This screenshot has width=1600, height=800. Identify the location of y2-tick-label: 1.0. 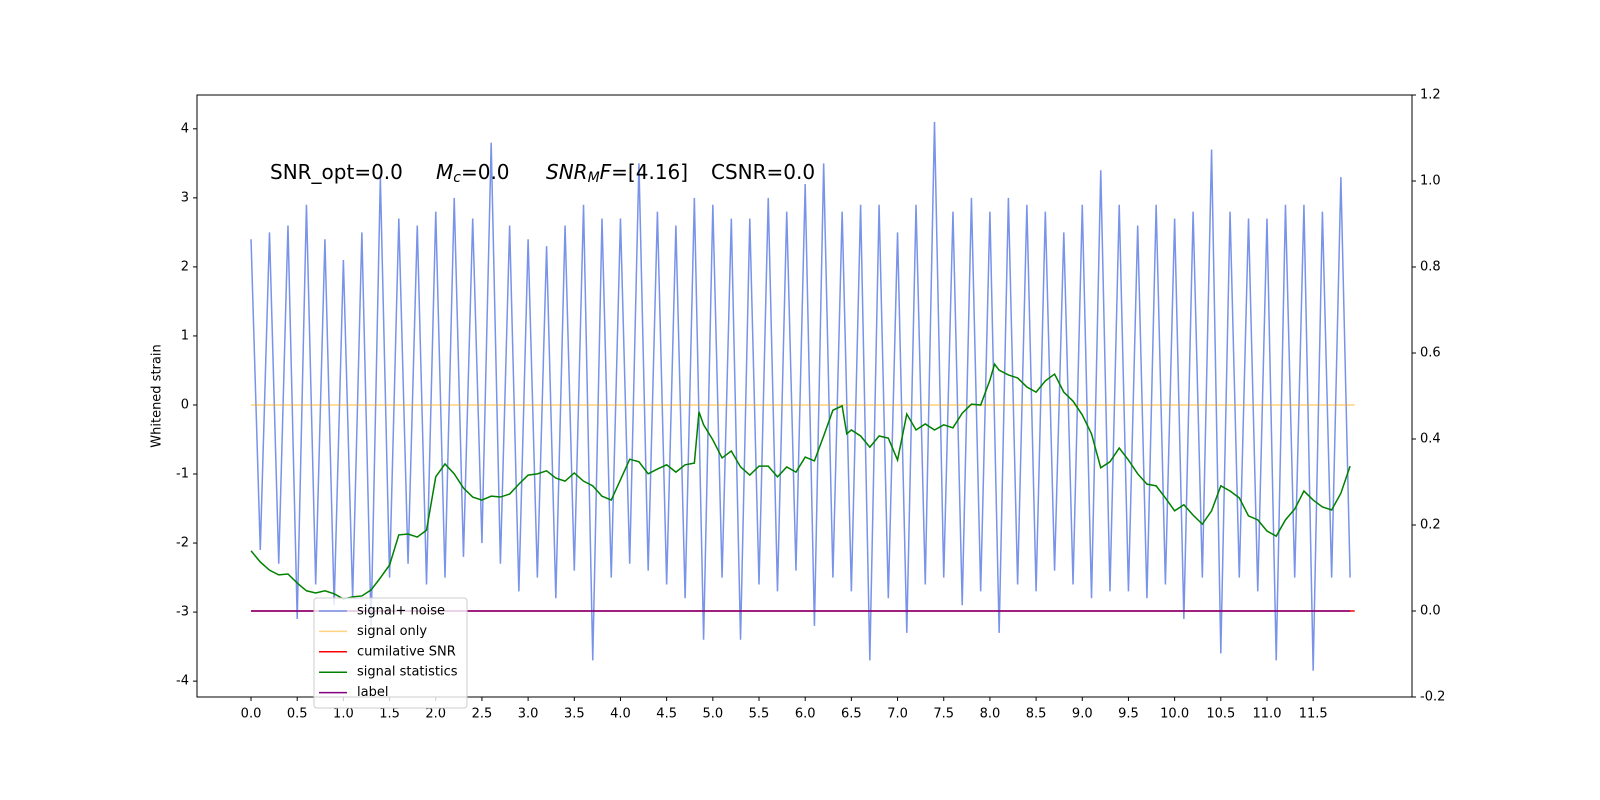
(1430, 181).